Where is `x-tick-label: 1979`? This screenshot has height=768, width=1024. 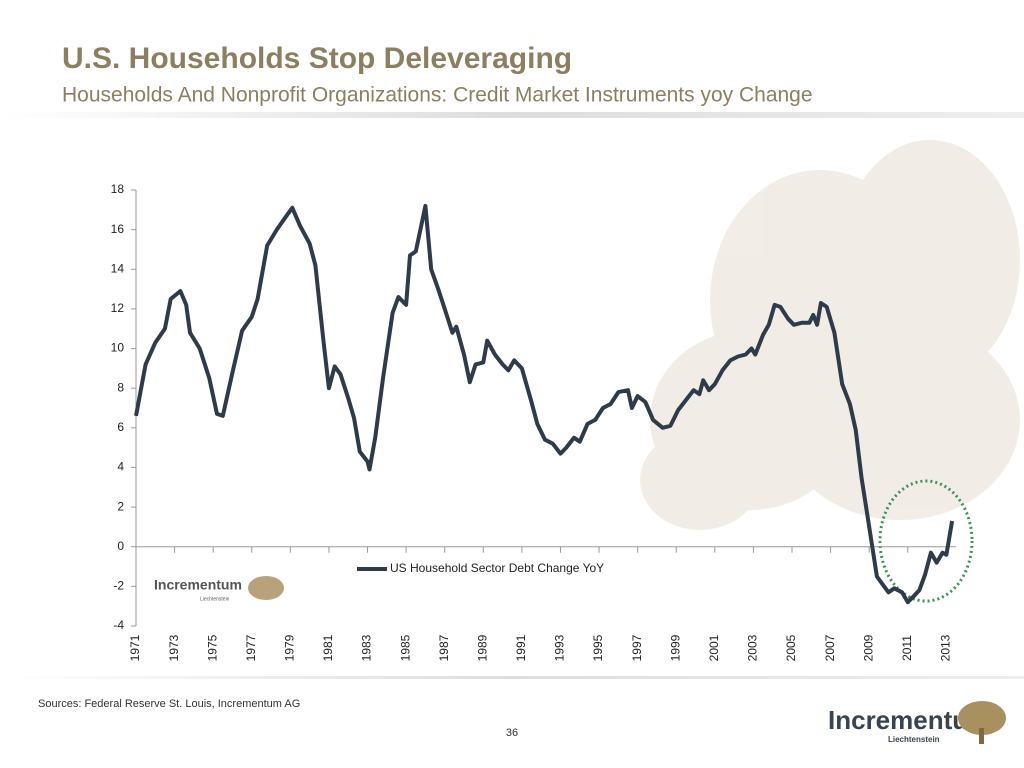 x-tick-label: 1979 is located at coordinates (290, 647).